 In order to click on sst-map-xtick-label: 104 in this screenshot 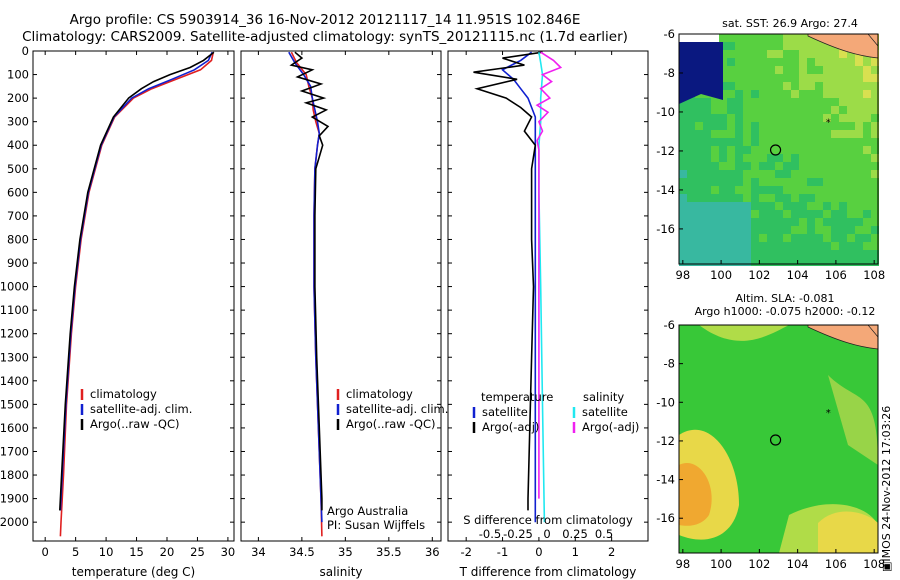, I will do `click(798, 275)`.